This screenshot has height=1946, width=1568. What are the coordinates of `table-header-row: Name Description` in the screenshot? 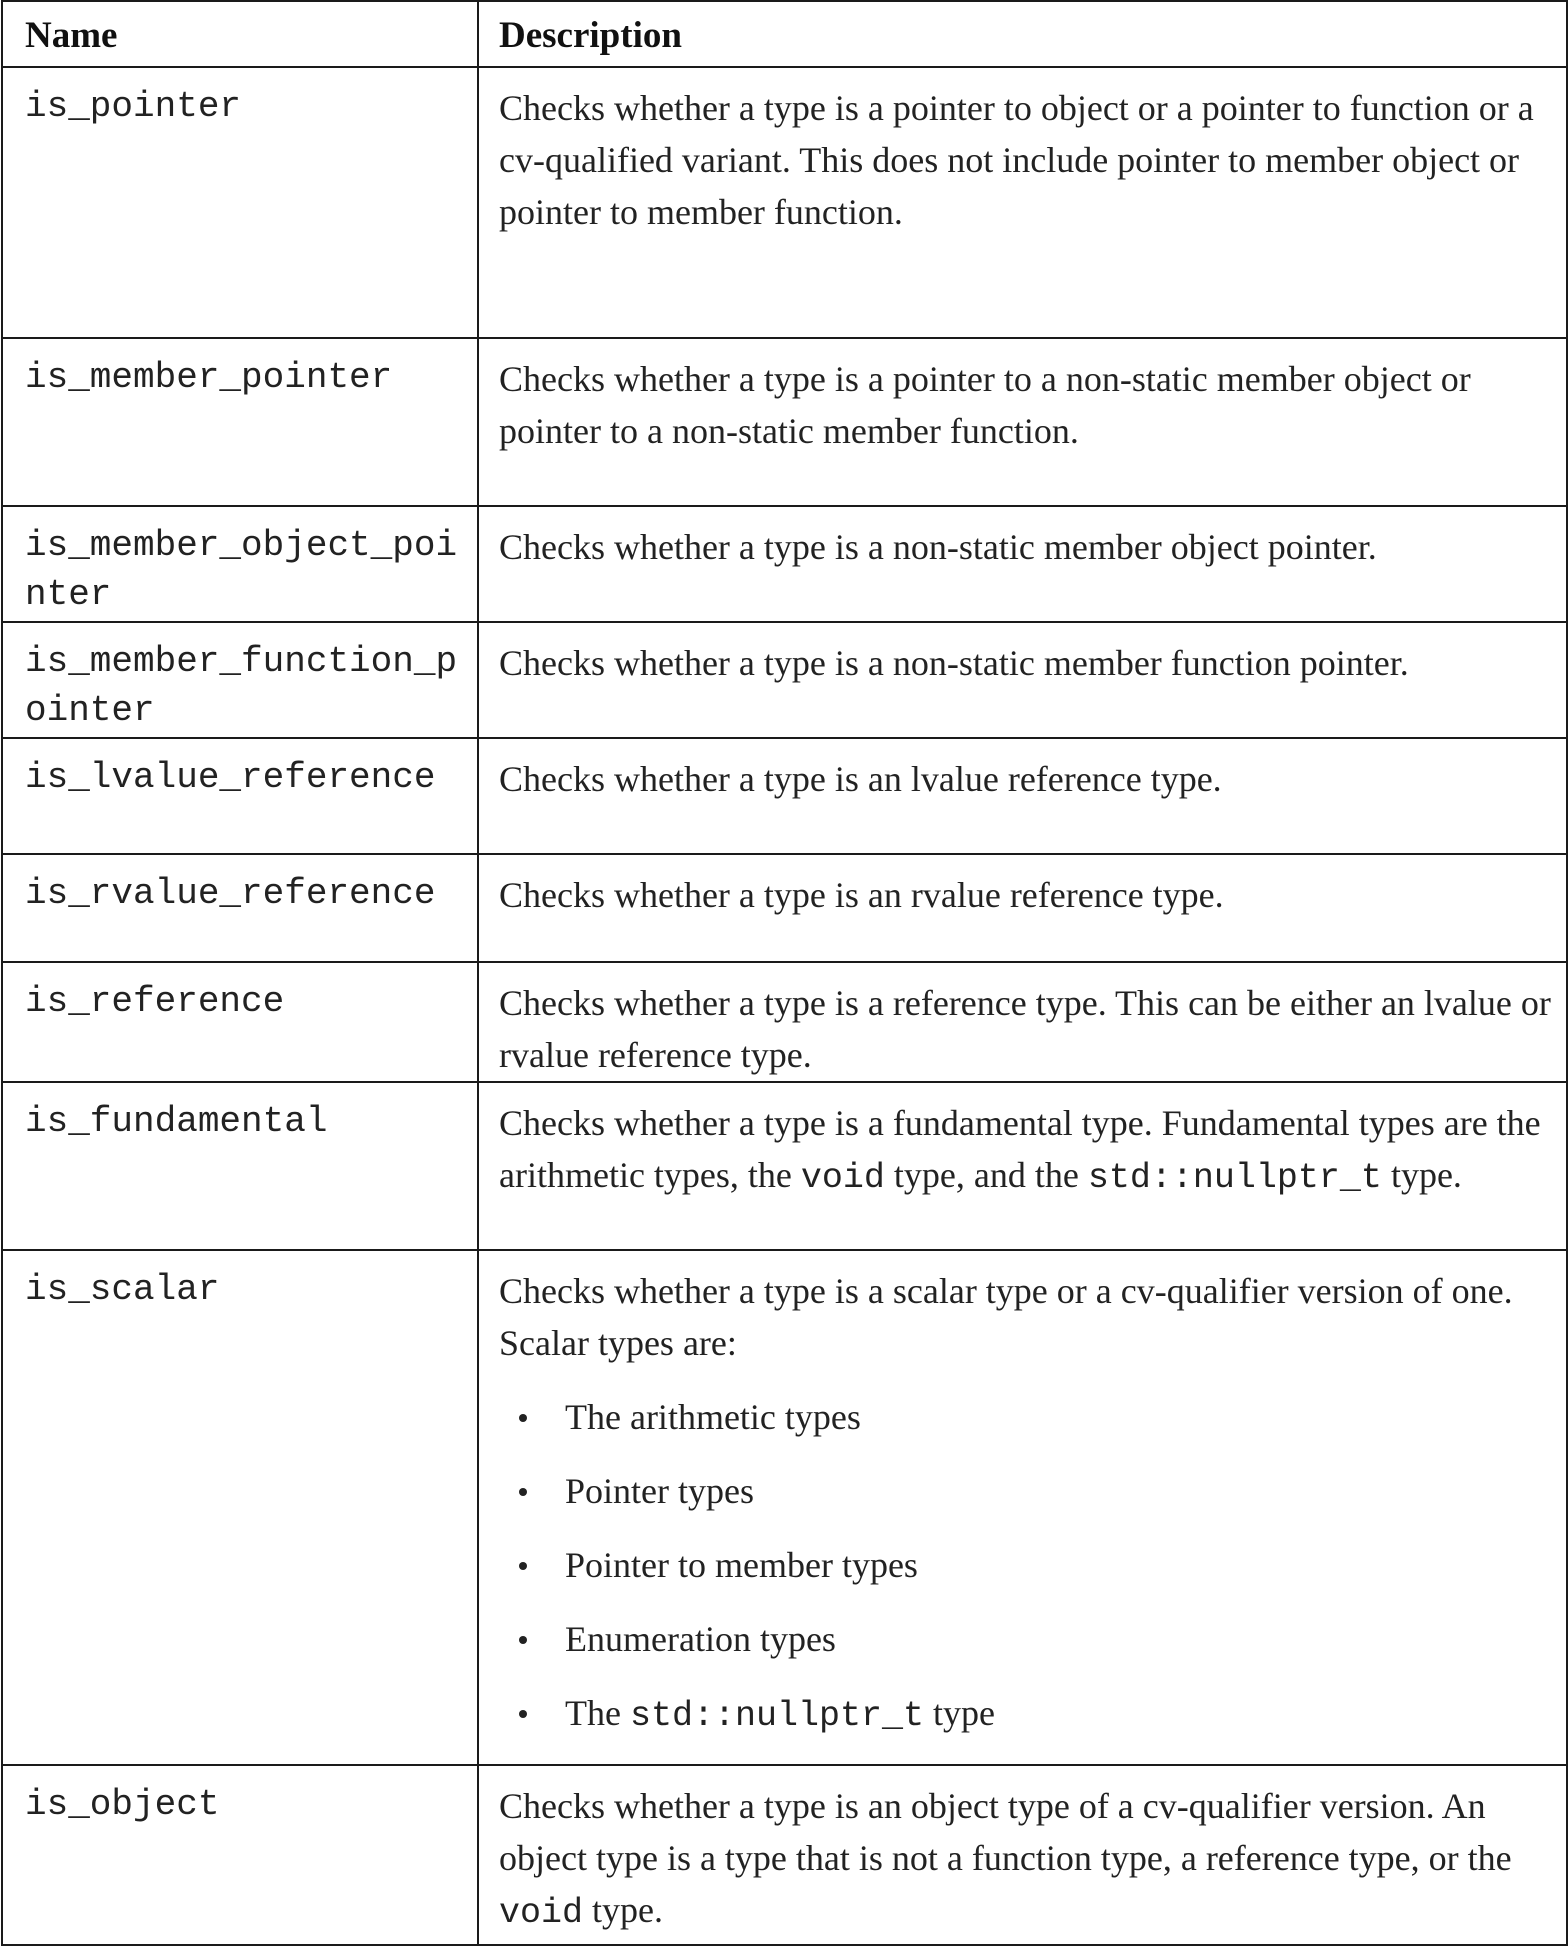 It's located at (784, 34).